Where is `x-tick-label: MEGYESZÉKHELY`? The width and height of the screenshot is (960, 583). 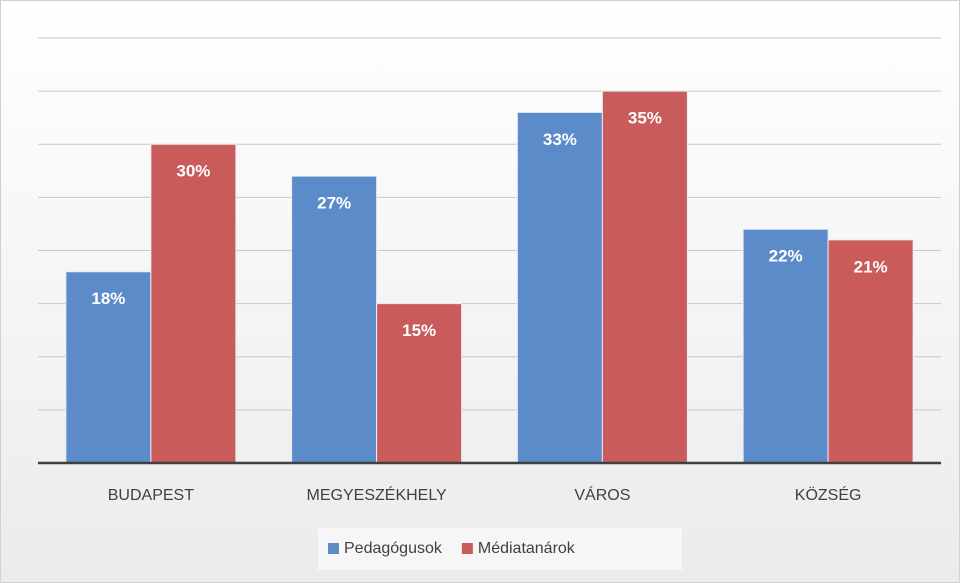
x-tick-label: MEGYESZÉKHELY is located at coordinates (377, 494).